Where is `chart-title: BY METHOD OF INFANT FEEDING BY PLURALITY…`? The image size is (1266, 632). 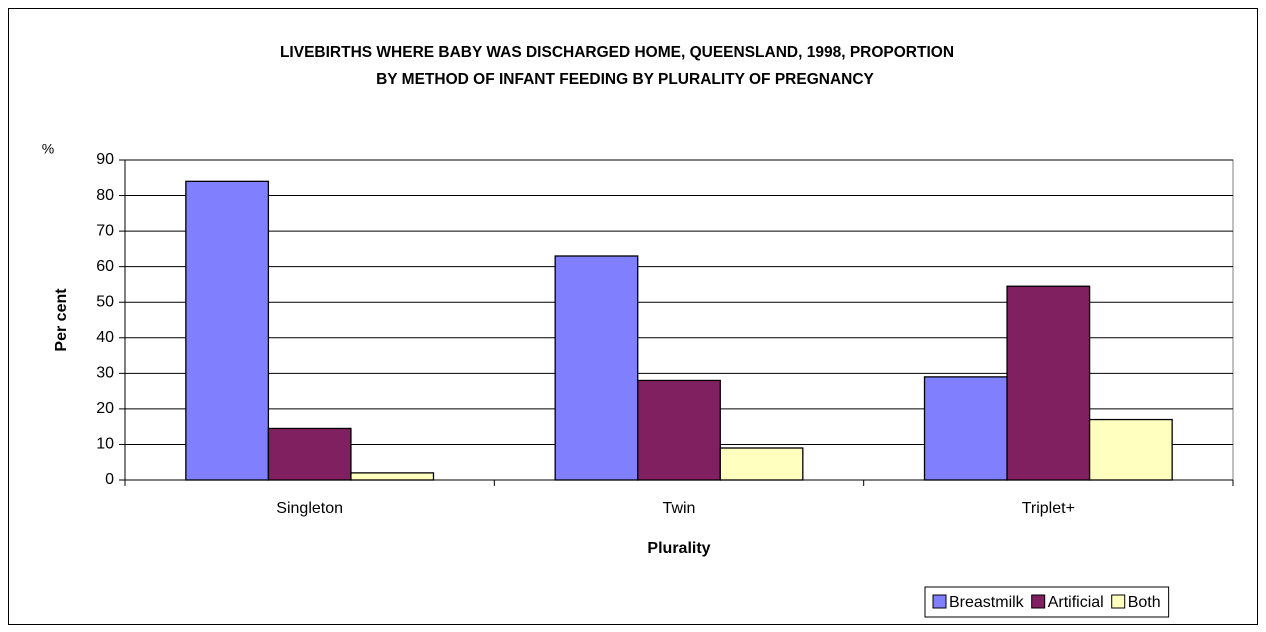
chart-title: BY METHOD OF INFANT FEEDING BY PLURALITY… is located at coordinates (625, 79).